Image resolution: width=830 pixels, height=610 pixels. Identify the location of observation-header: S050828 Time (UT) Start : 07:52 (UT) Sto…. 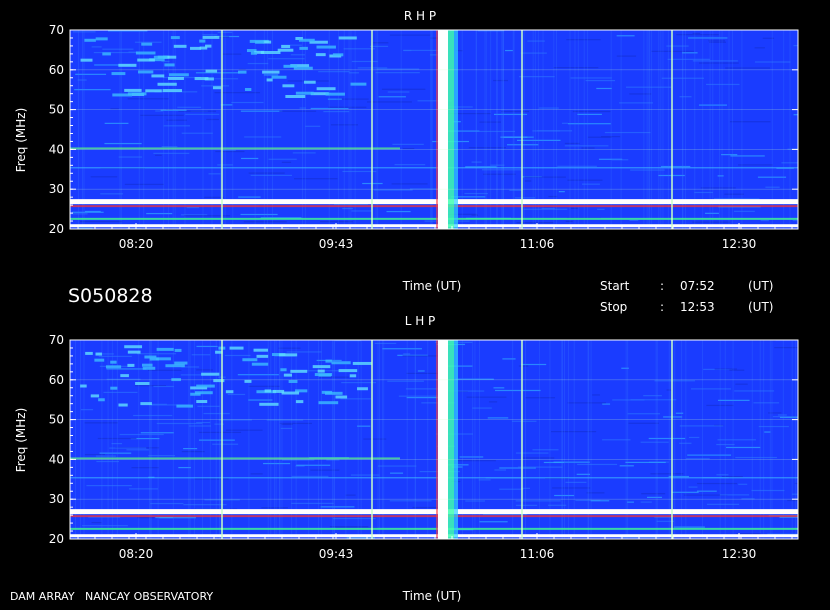
(420, 296).